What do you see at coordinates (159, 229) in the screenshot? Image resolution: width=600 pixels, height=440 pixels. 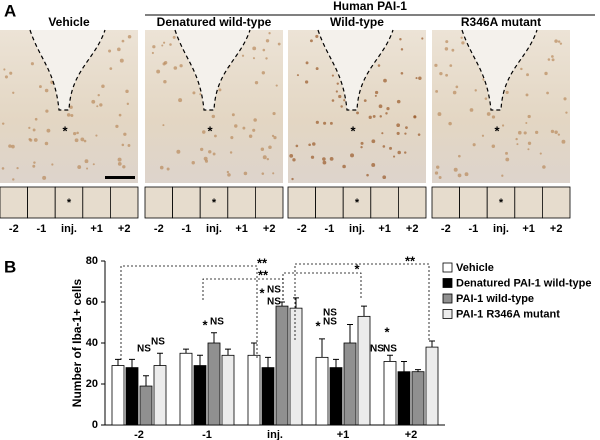 I see `strip-label: -2` at bounding box center [159, 229].